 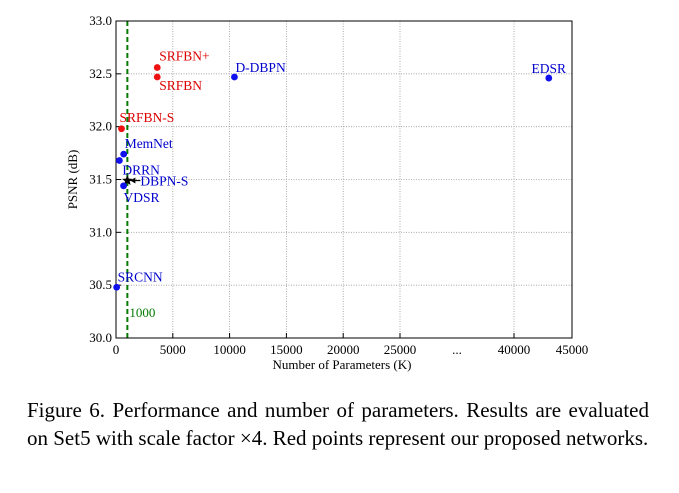 I want to click on x-tick-label: 40000, so click(x=514, y=349).